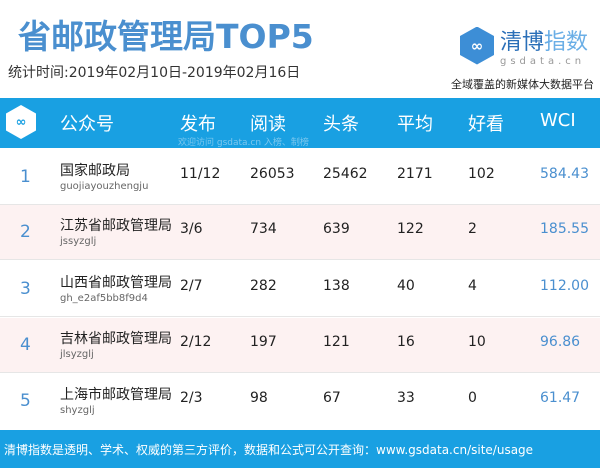  What do you see at coordinates (191, 286) in the screenshot?
I see `cell-publish: 2/7` at bounding box center [191, 286].